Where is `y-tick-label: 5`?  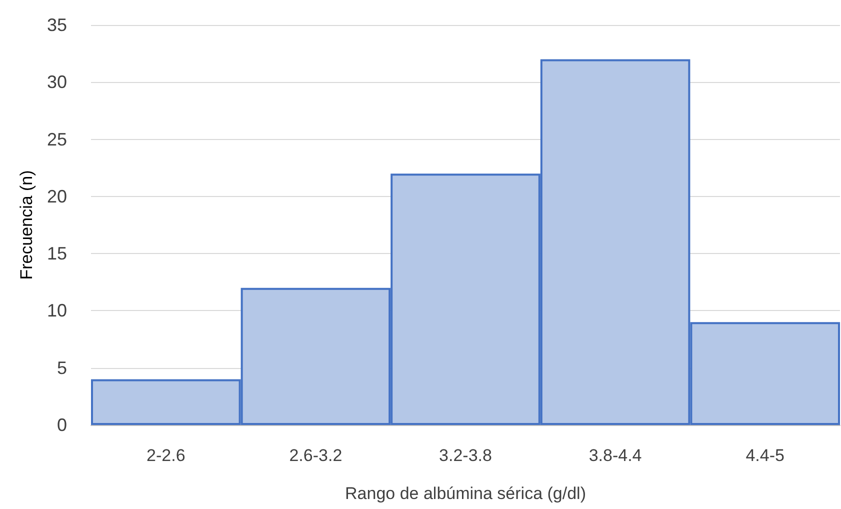 y-tick-label: 5 is located at coordinates (61, 368).